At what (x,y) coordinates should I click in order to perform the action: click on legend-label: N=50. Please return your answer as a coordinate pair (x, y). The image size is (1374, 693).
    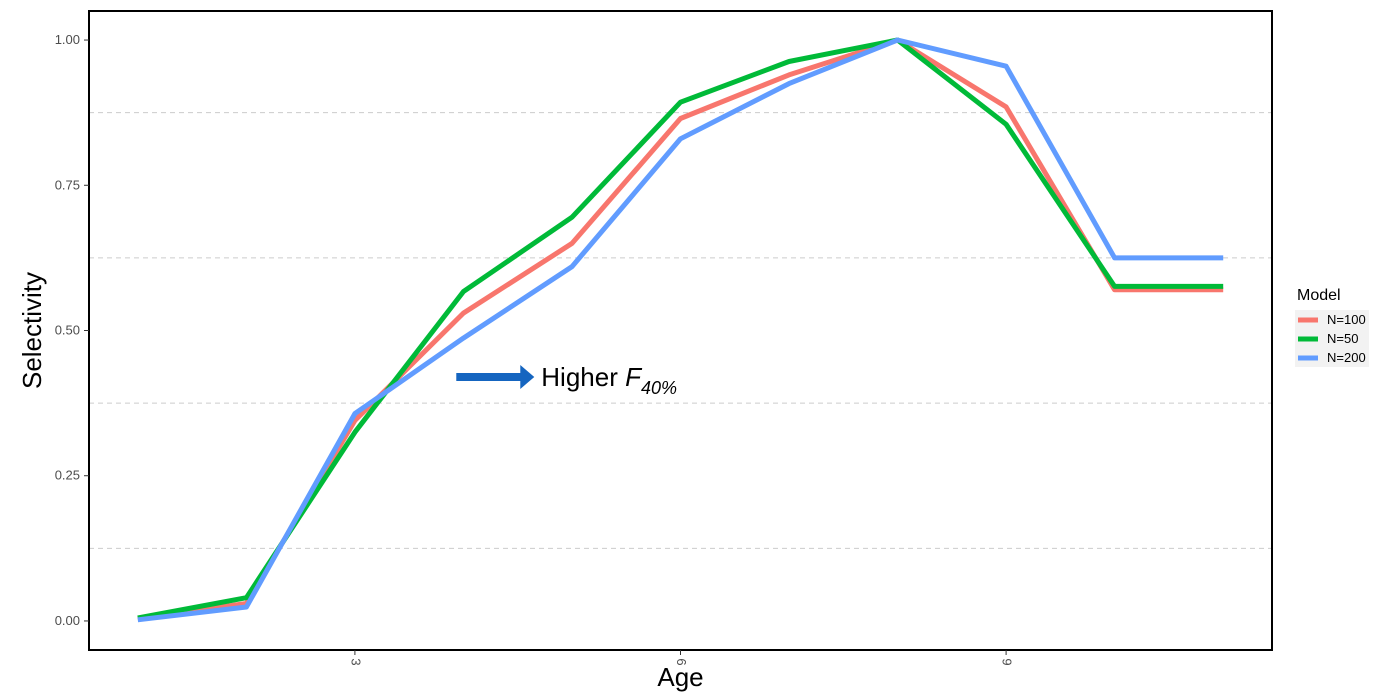
    Looking at the image, I should click on (1342, 338).